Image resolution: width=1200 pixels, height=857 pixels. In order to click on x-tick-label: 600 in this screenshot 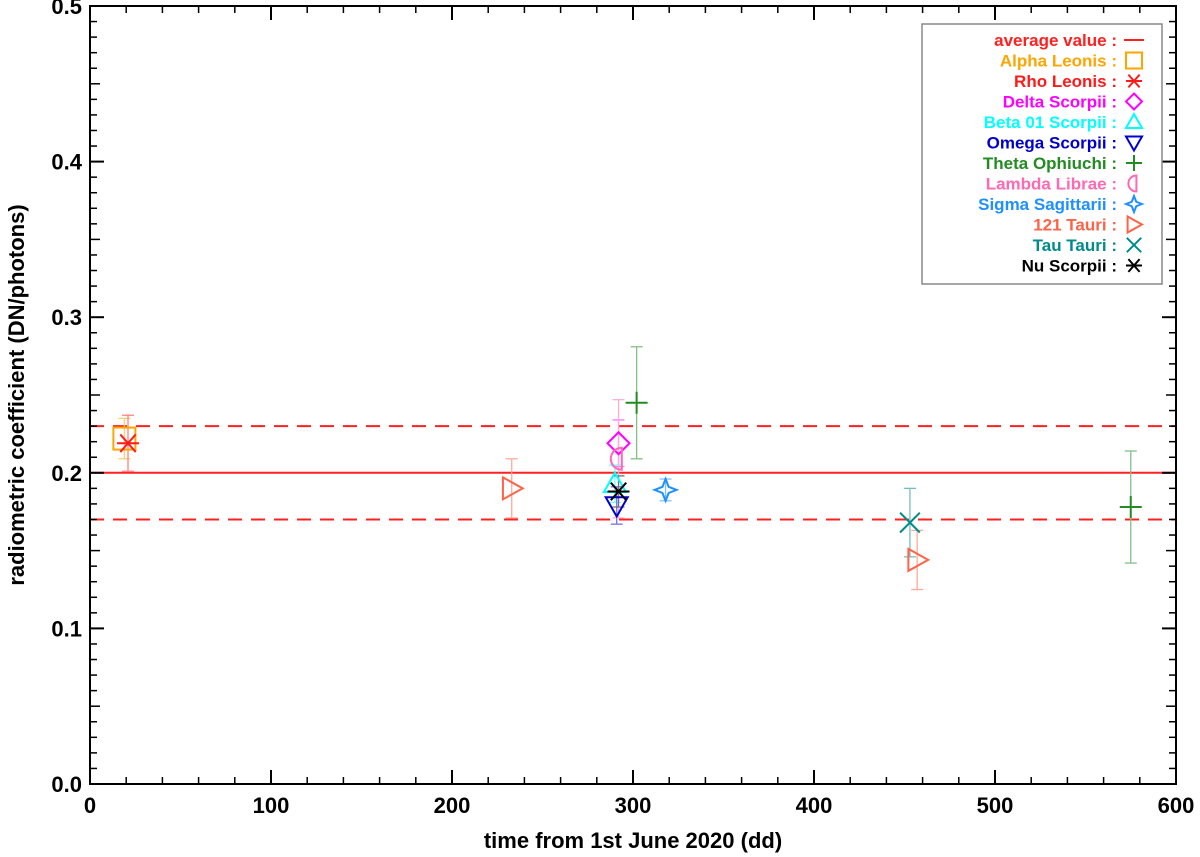, I will do `click(1176, 805)`.